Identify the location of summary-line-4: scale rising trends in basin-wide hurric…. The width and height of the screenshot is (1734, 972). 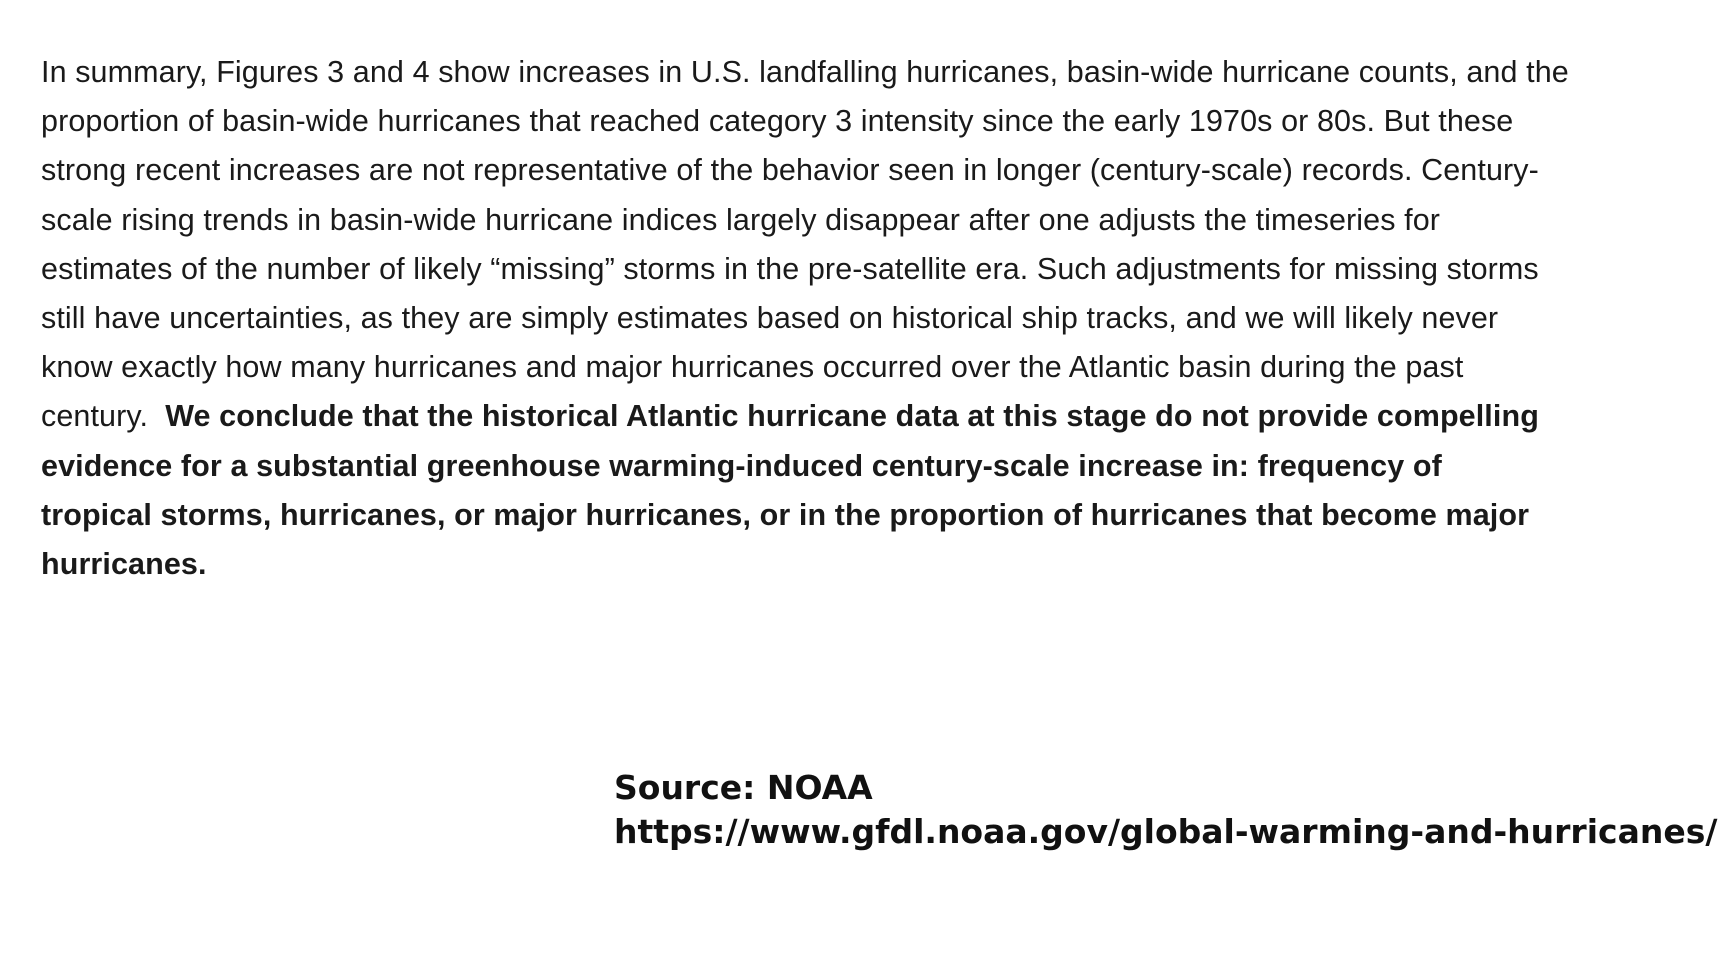
(851, 220).